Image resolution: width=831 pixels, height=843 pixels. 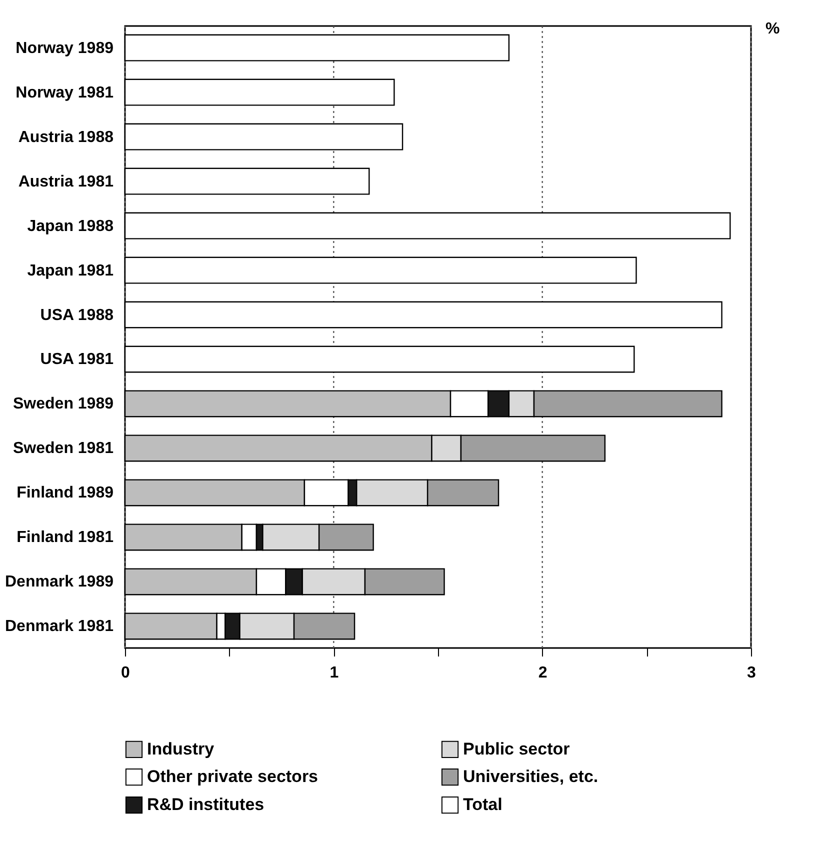 What do you see at coordinates (70, 226) in the screenshot?
I see `y-tick-label: Japan 1988` at bounding box center [70, 226].